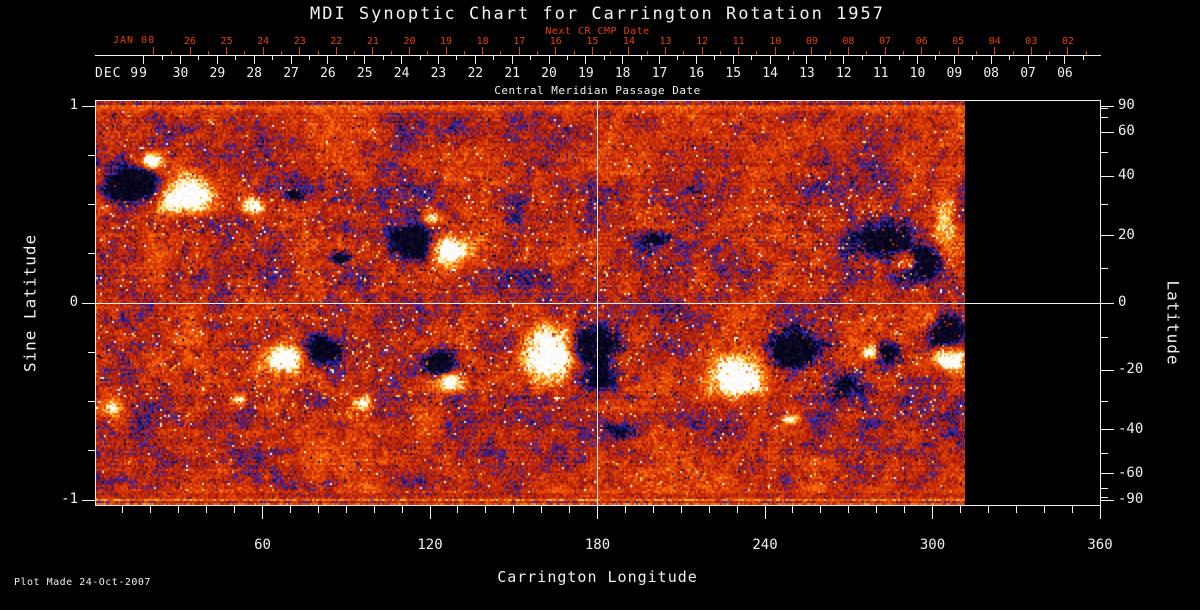 The height and width of the screenshot is (610, 1200). I want to click on cmp-day-label: 07, so click(1028, 73).